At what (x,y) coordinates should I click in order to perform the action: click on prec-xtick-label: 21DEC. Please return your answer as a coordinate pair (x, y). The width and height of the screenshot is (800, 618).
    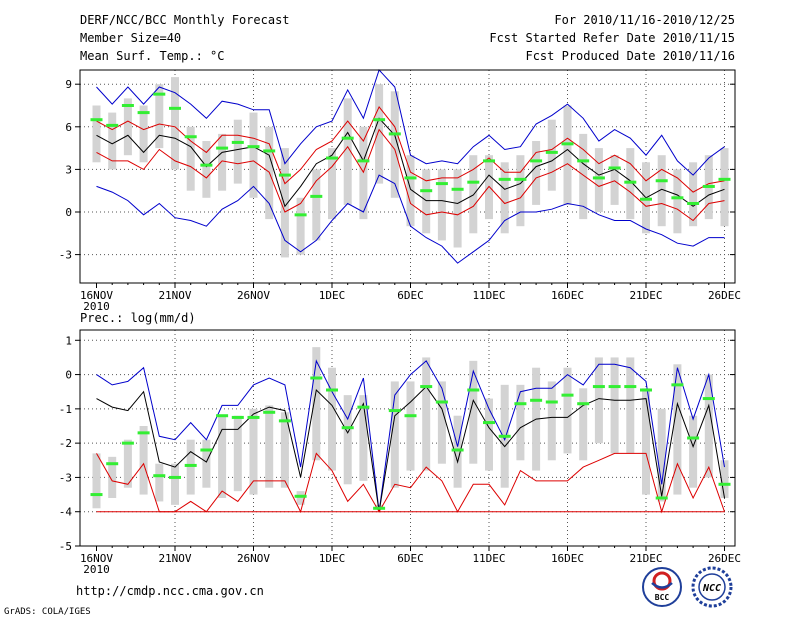
    Looking at the image, I should click on (645, 558).